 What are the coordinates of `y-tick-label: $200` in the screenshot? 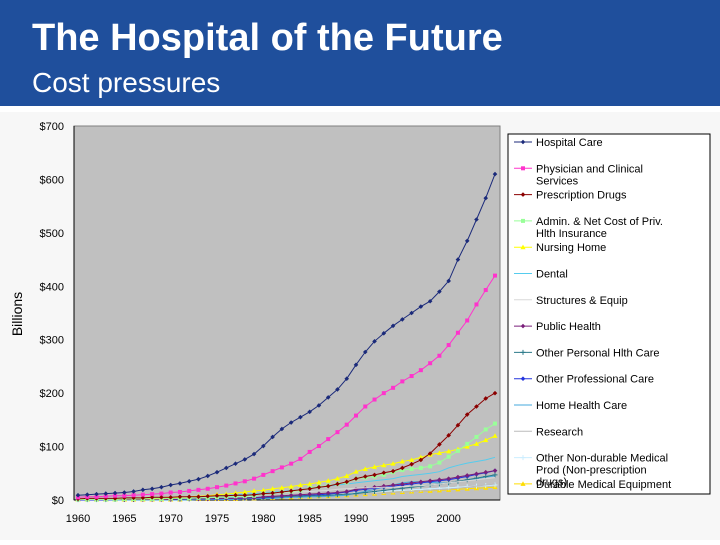 It's located at (52, 394).